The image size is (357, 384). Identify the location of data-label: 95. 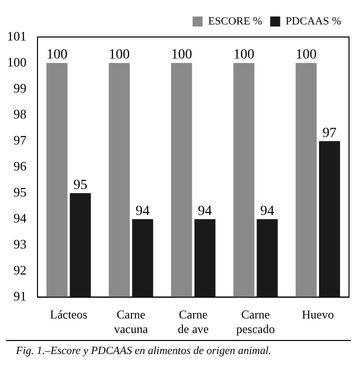
(80, 185).